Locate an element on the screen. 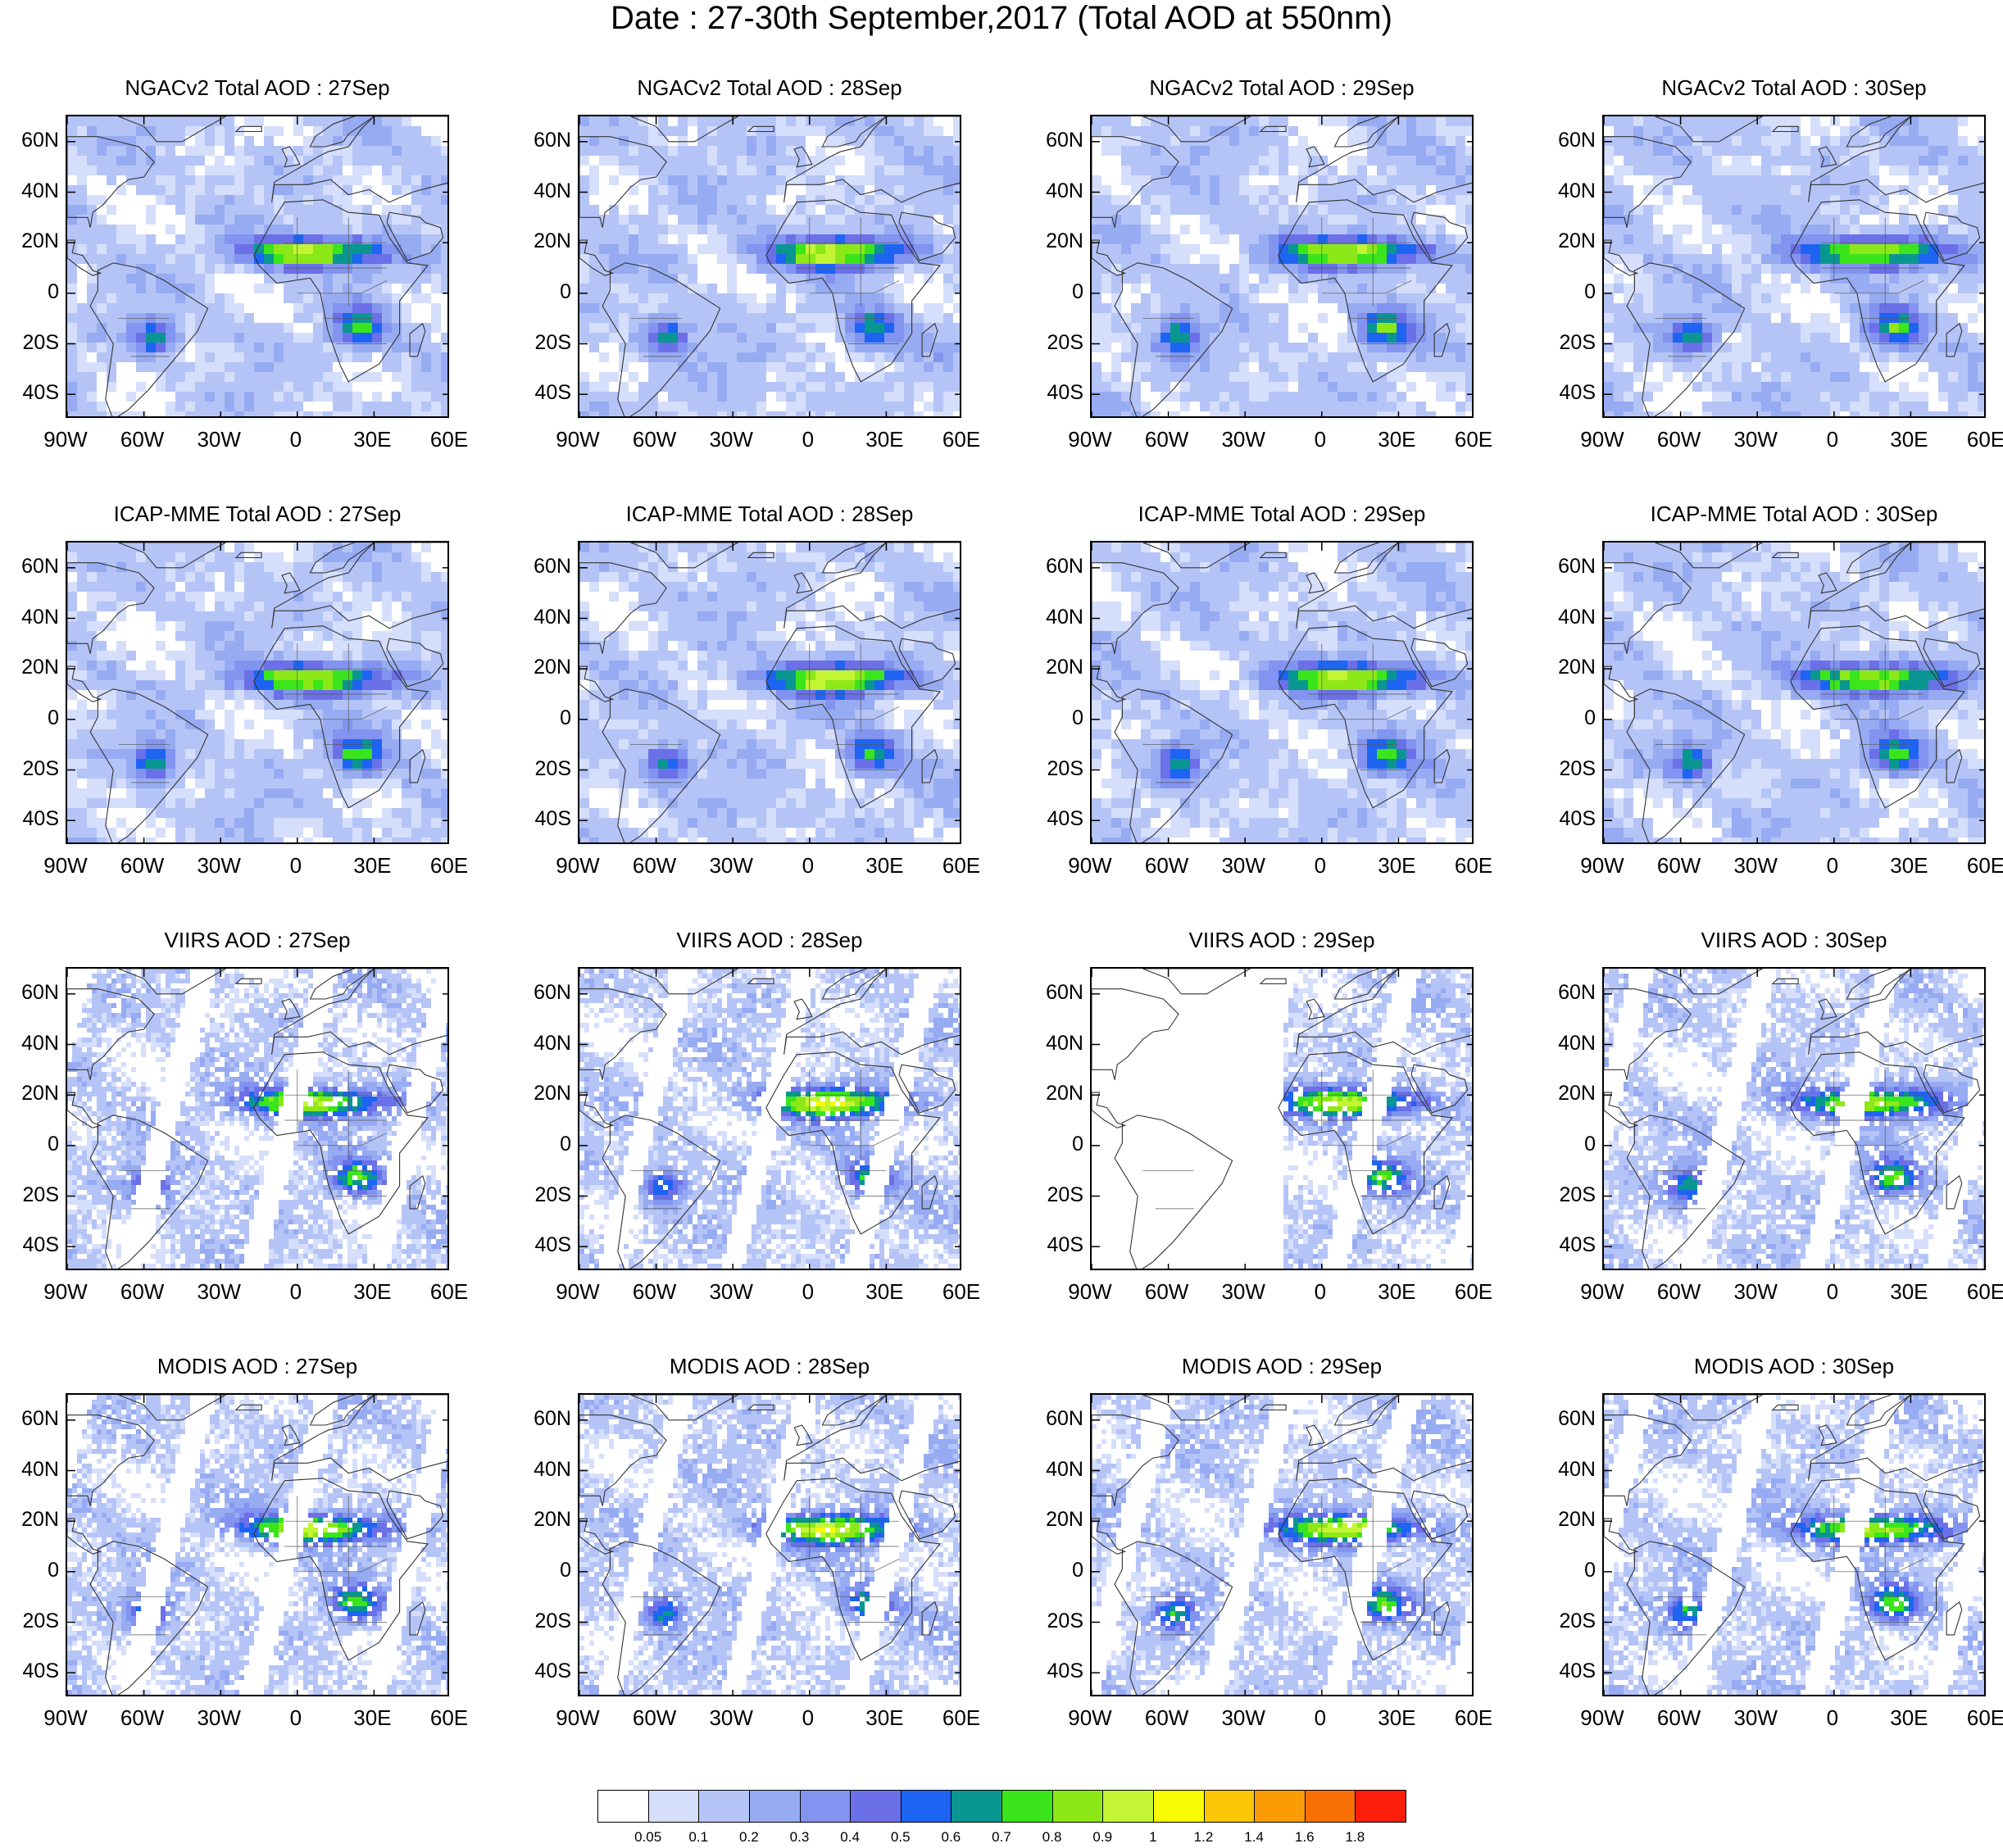  panel-title-ngac-29: NGACv2 Total AOD : 29Sep is located at coordinates (1281, 87).